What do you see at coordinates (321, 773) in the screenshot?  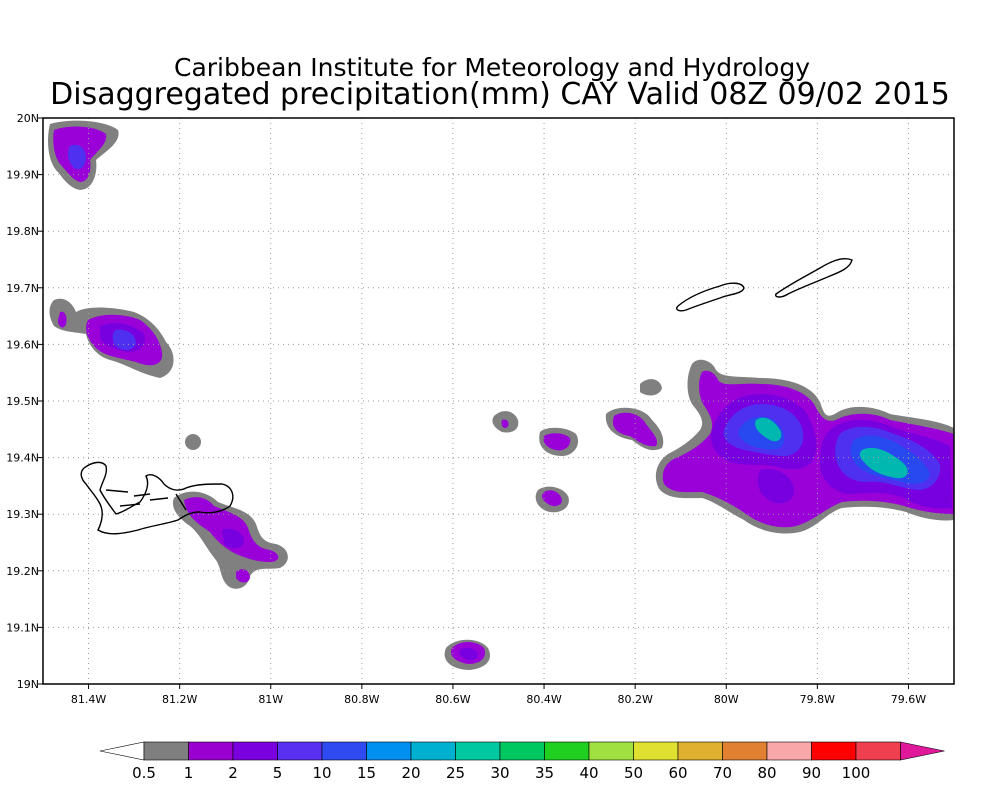 I see `colorbar-label: 10` at bounding box center [321, 773].